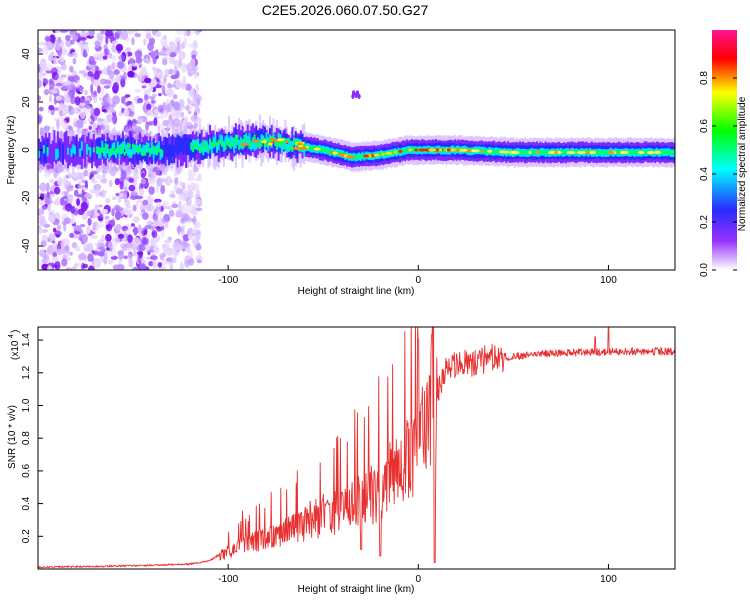 The image size is (750, 605). I want to click on snr-x-tick-label: -100, so click(228, 579).